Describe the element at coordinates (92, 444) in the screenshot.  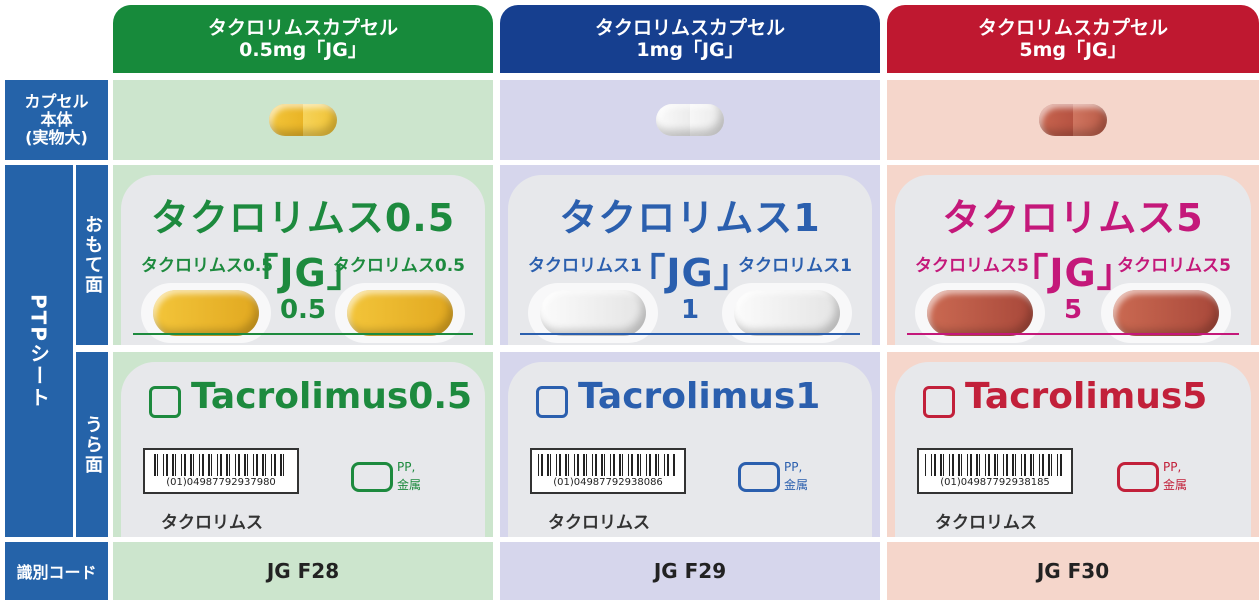
I see `back-label: うら面` at that location.